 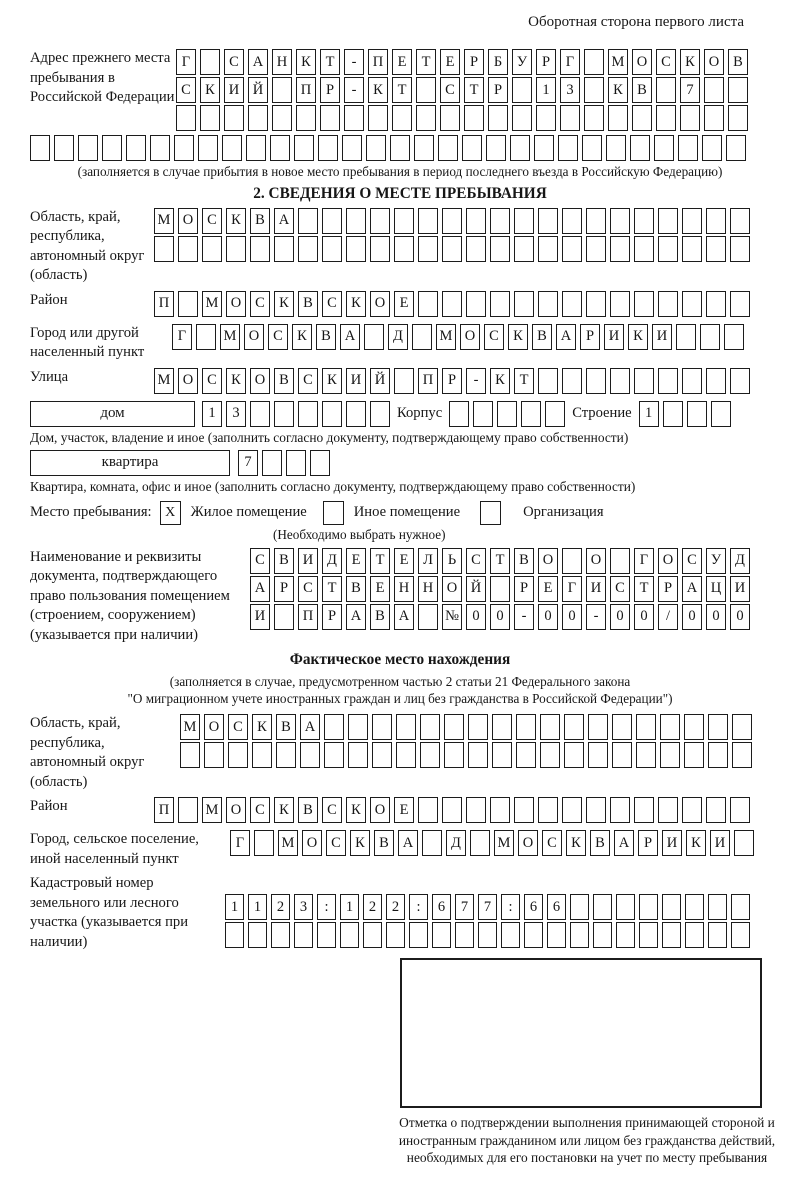 What do you see at coordinates (404, 588) in the screenshot?
I see `char-cell: Н` at bounding box center [404, 588].